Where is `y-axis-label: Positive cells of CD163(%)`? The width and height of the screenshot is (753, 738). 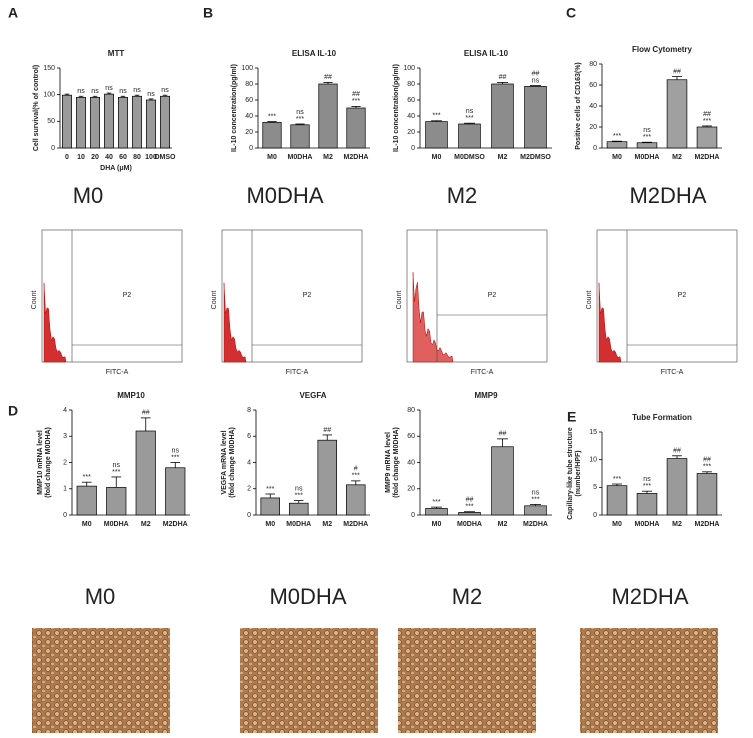
y-axis-label: Positive cells of CD163(%) is located at coordinates (578, 106).